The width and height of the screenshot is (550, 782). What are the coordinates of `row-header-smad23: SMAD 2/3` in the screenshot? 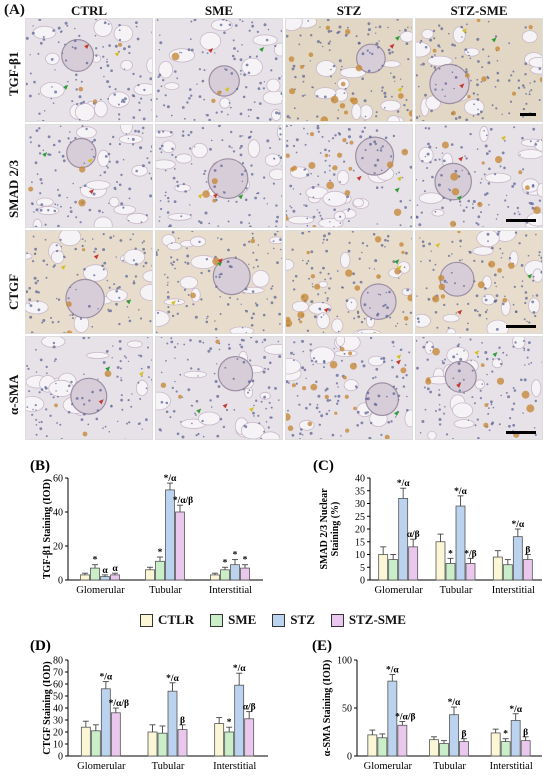 It's located at (13, 188).